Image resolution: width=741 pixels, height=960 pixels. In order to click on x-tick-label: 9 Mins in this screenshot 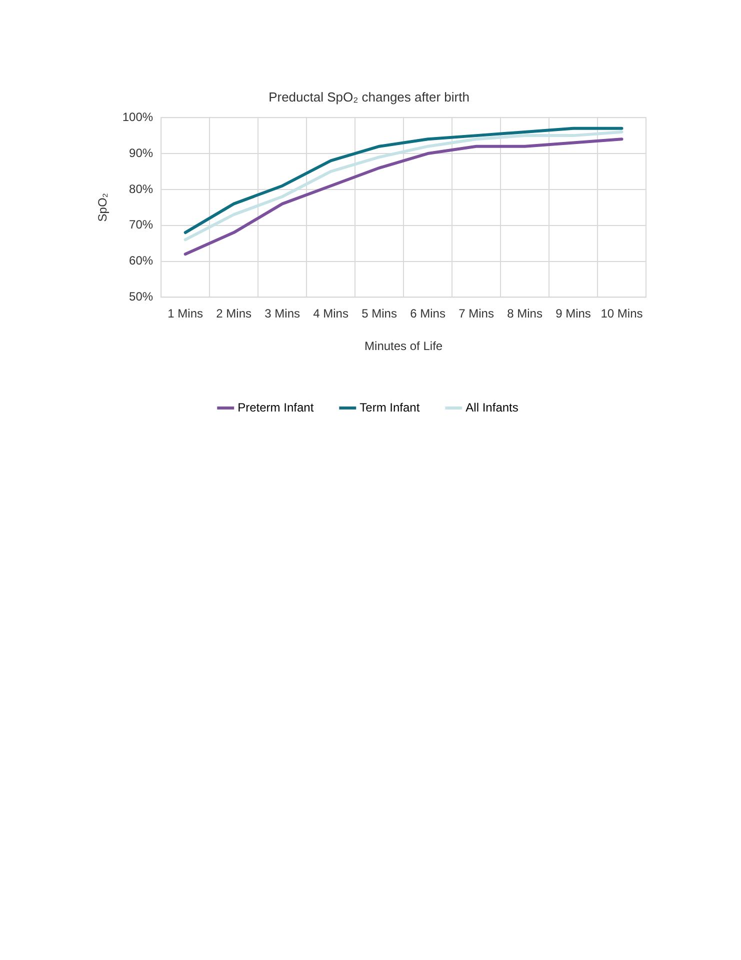, I will do `click(573, 313)`.